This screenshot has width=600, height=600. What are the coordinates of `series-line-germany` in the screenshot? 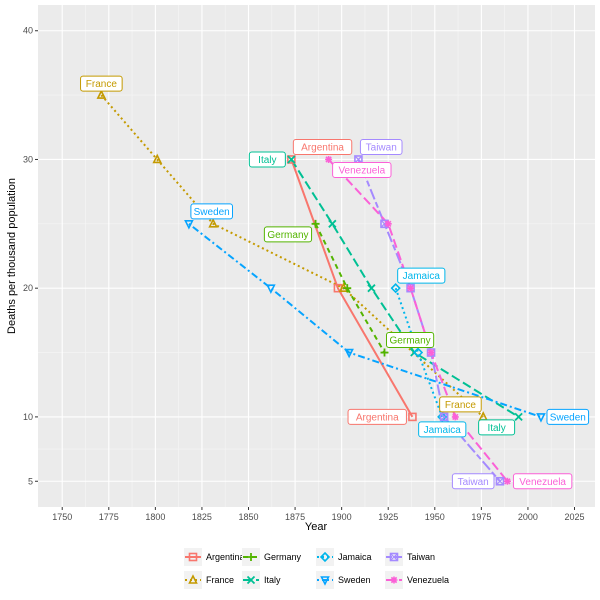 It's located at (350, 288).